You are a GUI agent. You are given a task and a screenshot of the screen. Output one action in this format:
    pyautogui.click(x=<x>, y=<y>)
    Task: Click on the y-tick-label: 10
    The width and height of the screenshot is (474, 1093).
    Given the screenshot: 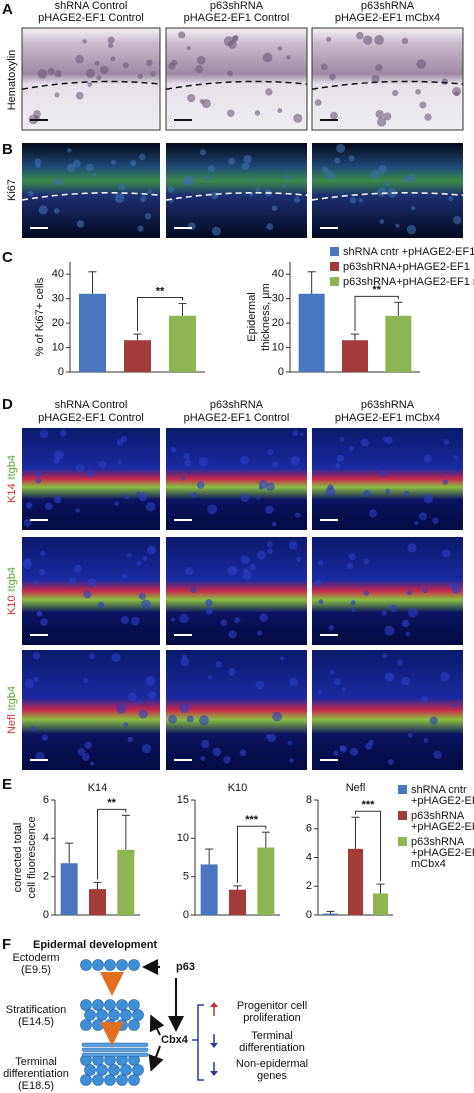 What is the action you would take?
    pyautogui.click(x=58, y=347)
    